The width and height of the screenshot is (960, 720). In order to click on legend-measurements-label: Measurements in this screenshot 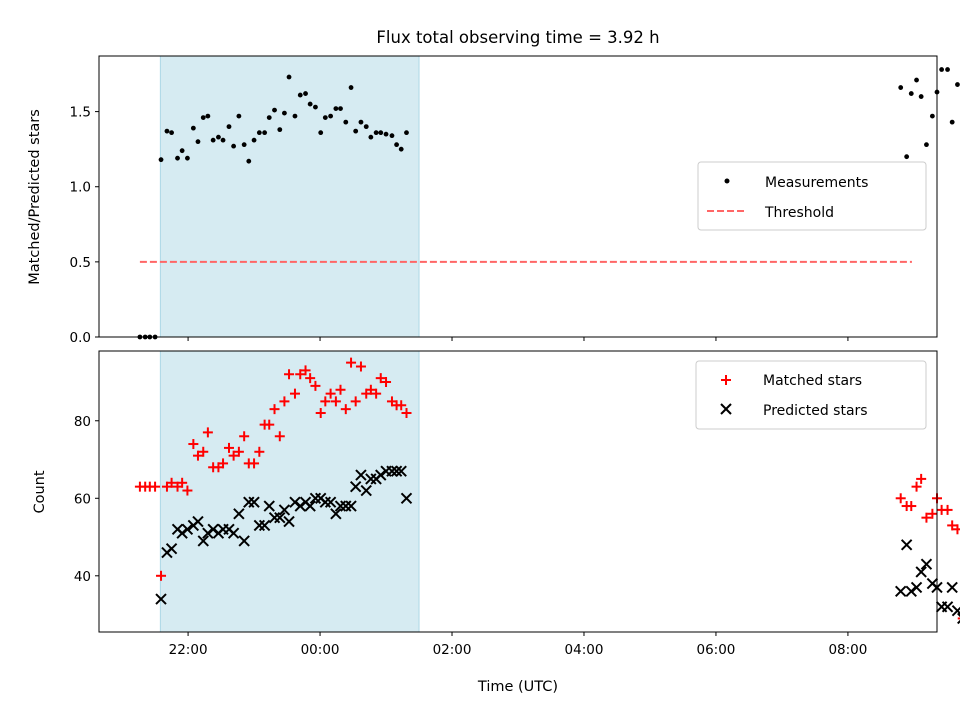, I will do `click(816, 183)`.